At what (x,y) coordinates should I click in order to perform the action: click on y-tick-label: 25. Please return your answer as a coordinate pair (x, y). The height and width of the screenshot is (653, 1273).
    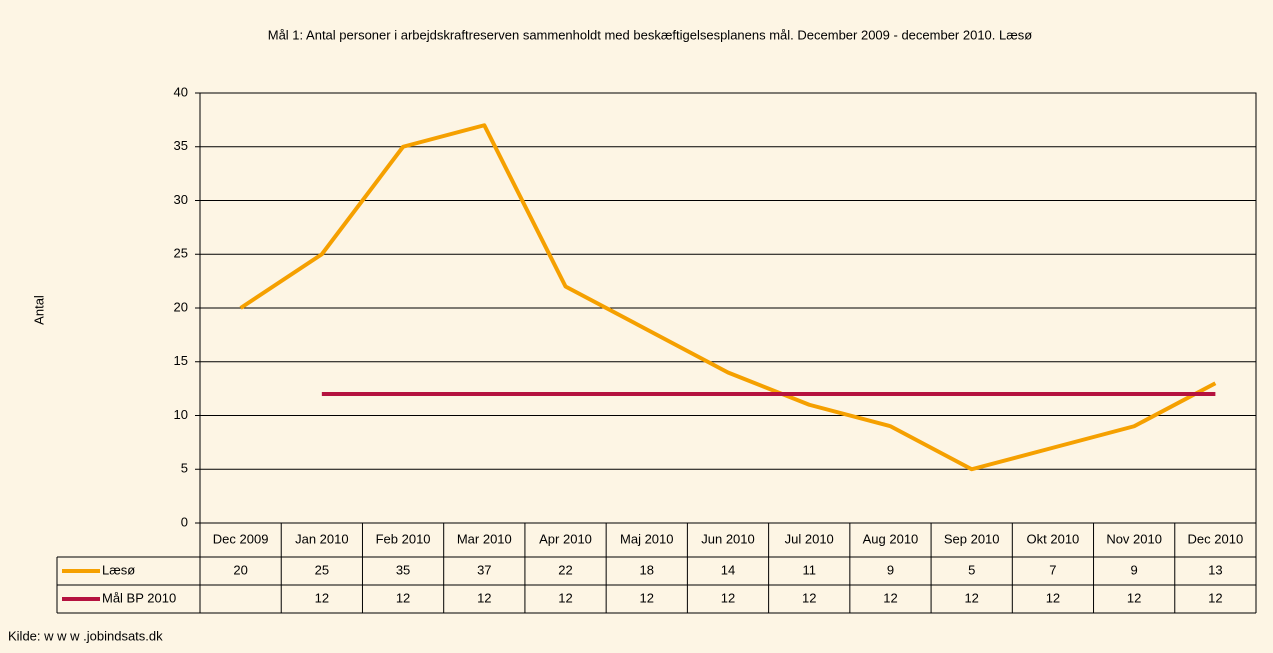
    Looking at the image, I should click on (181, 253).